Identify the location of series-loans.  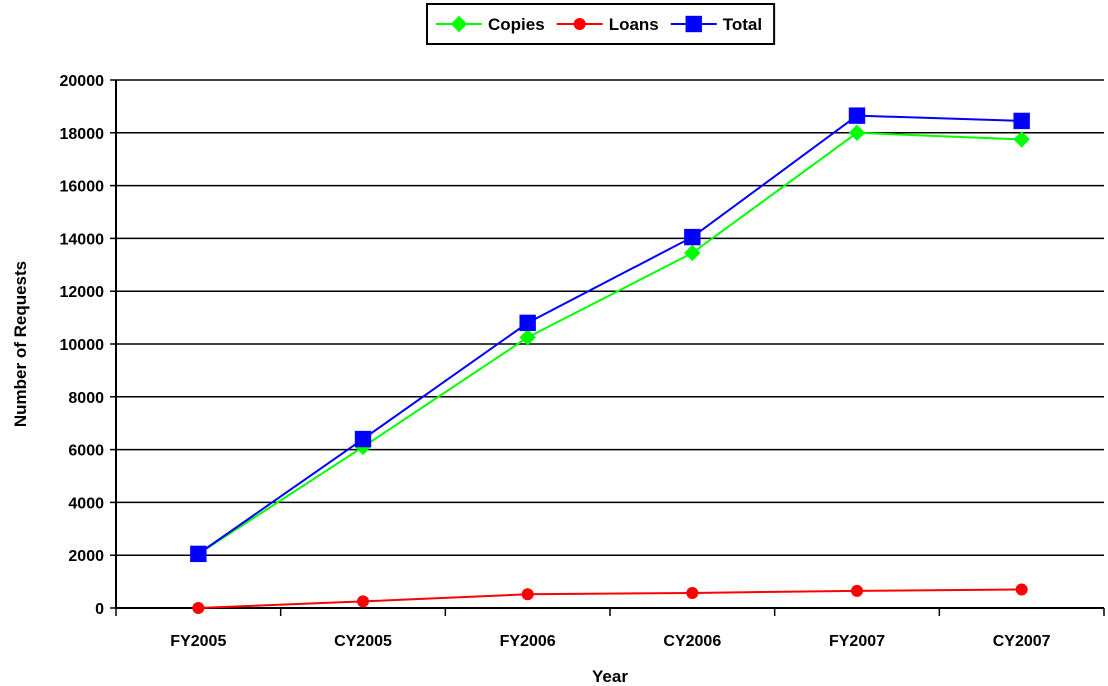
(610, 598).